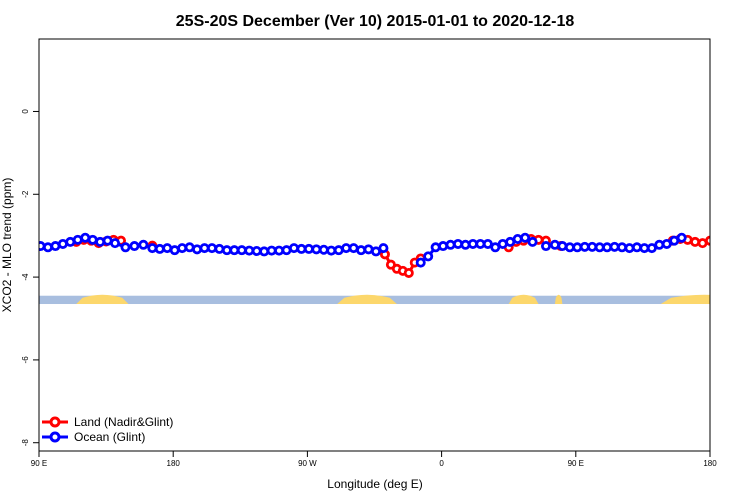 The image size is (750, 500). Describe the element at coordinates (374, 484) in the screenshot. I see `x-axis-label: Longitude (deg E)` at that location.